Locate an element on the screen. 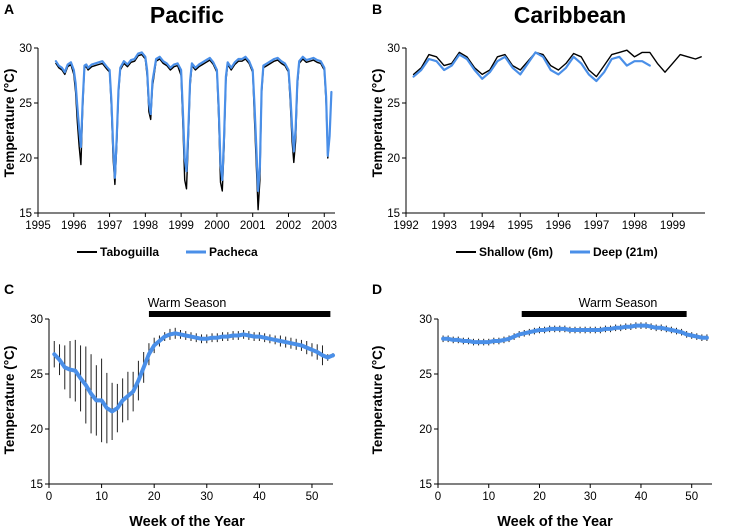  panel-d-ytick-label: 15 is located at coordinates (425, 485).